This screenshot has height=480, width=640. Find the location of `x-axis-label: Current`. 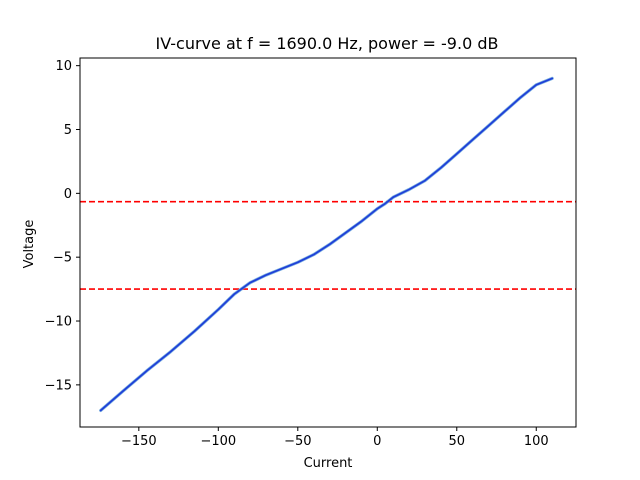

x-axis-label: Current is located at coordinates (328, 463).